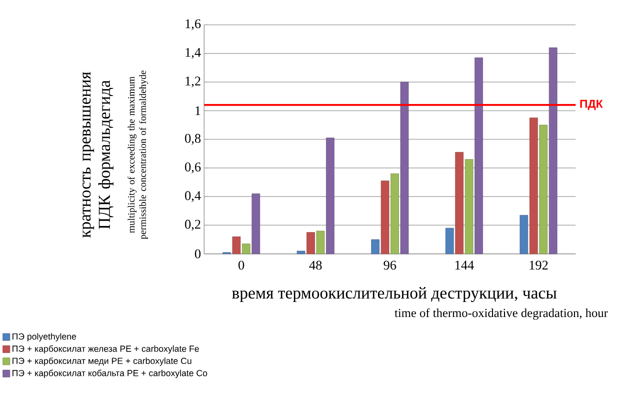 Image resolution: width=619 pixels, height=394 pixels. Describe the element at coordinates (394, 294) in the screenshot. I see `x-axis-title: время термоокислительной деструкции, часы` at that location.